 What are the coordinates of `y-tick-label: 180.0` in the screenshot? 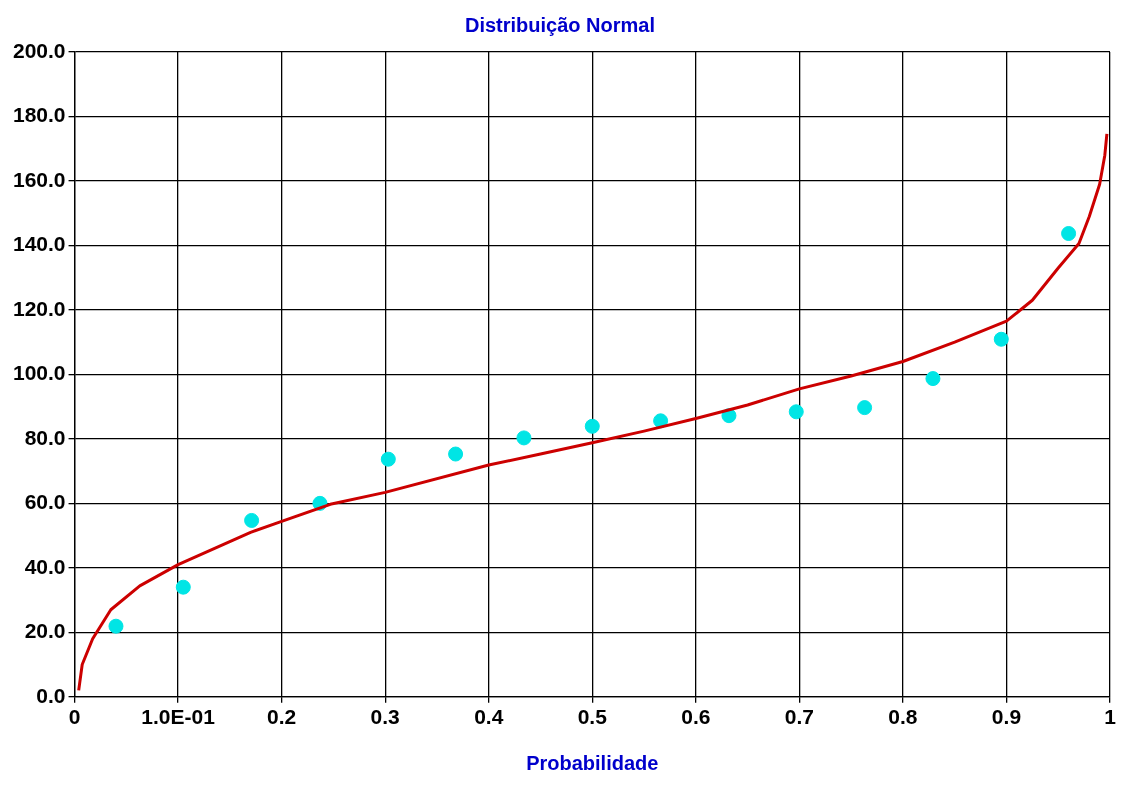 It's located at (39, 115).